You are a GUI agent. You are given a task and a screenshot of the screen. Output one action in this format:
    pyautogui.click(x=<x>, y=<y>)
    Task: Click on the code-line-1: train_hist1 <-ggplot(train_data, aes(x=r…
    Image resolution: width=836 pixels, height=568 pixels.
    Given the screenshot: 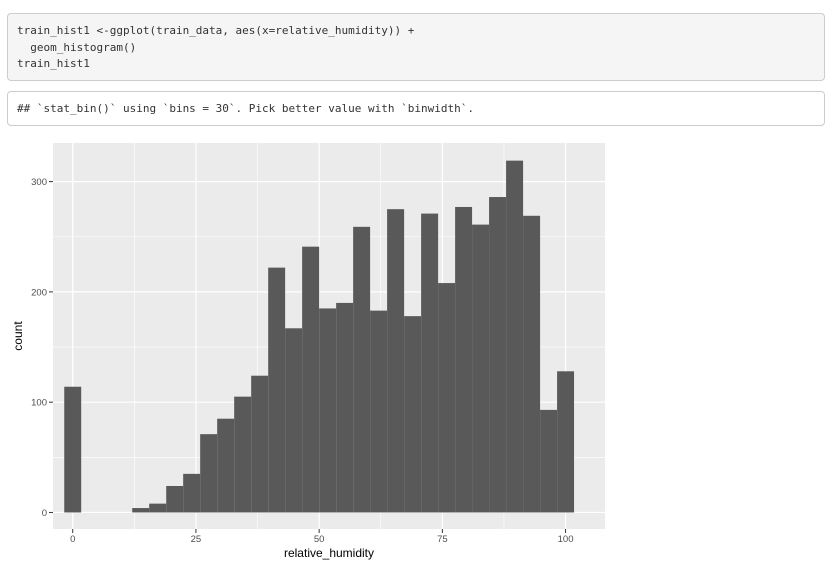 What is the action you would take?
    pyautogui.click(x=216, y=30)
    